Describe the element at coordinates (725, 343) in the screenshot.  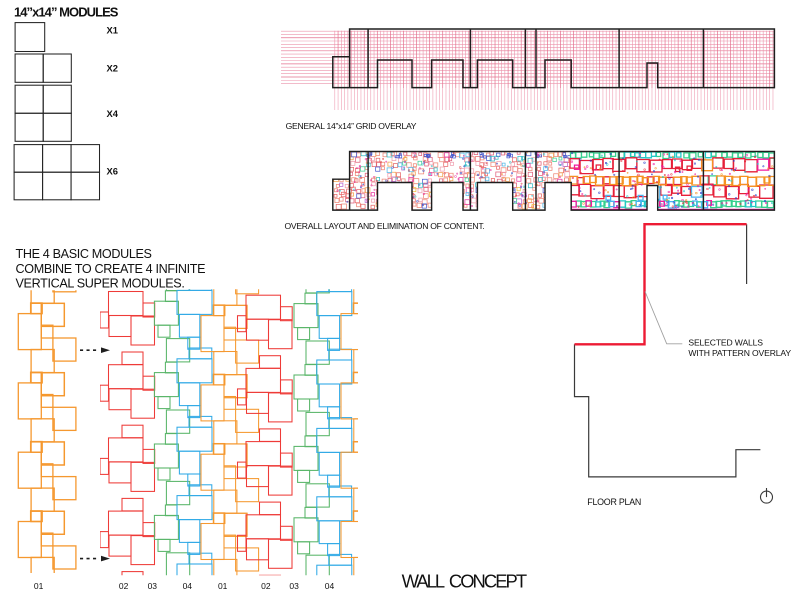
I see `svg-text: SELECTED WALLS` at that location.